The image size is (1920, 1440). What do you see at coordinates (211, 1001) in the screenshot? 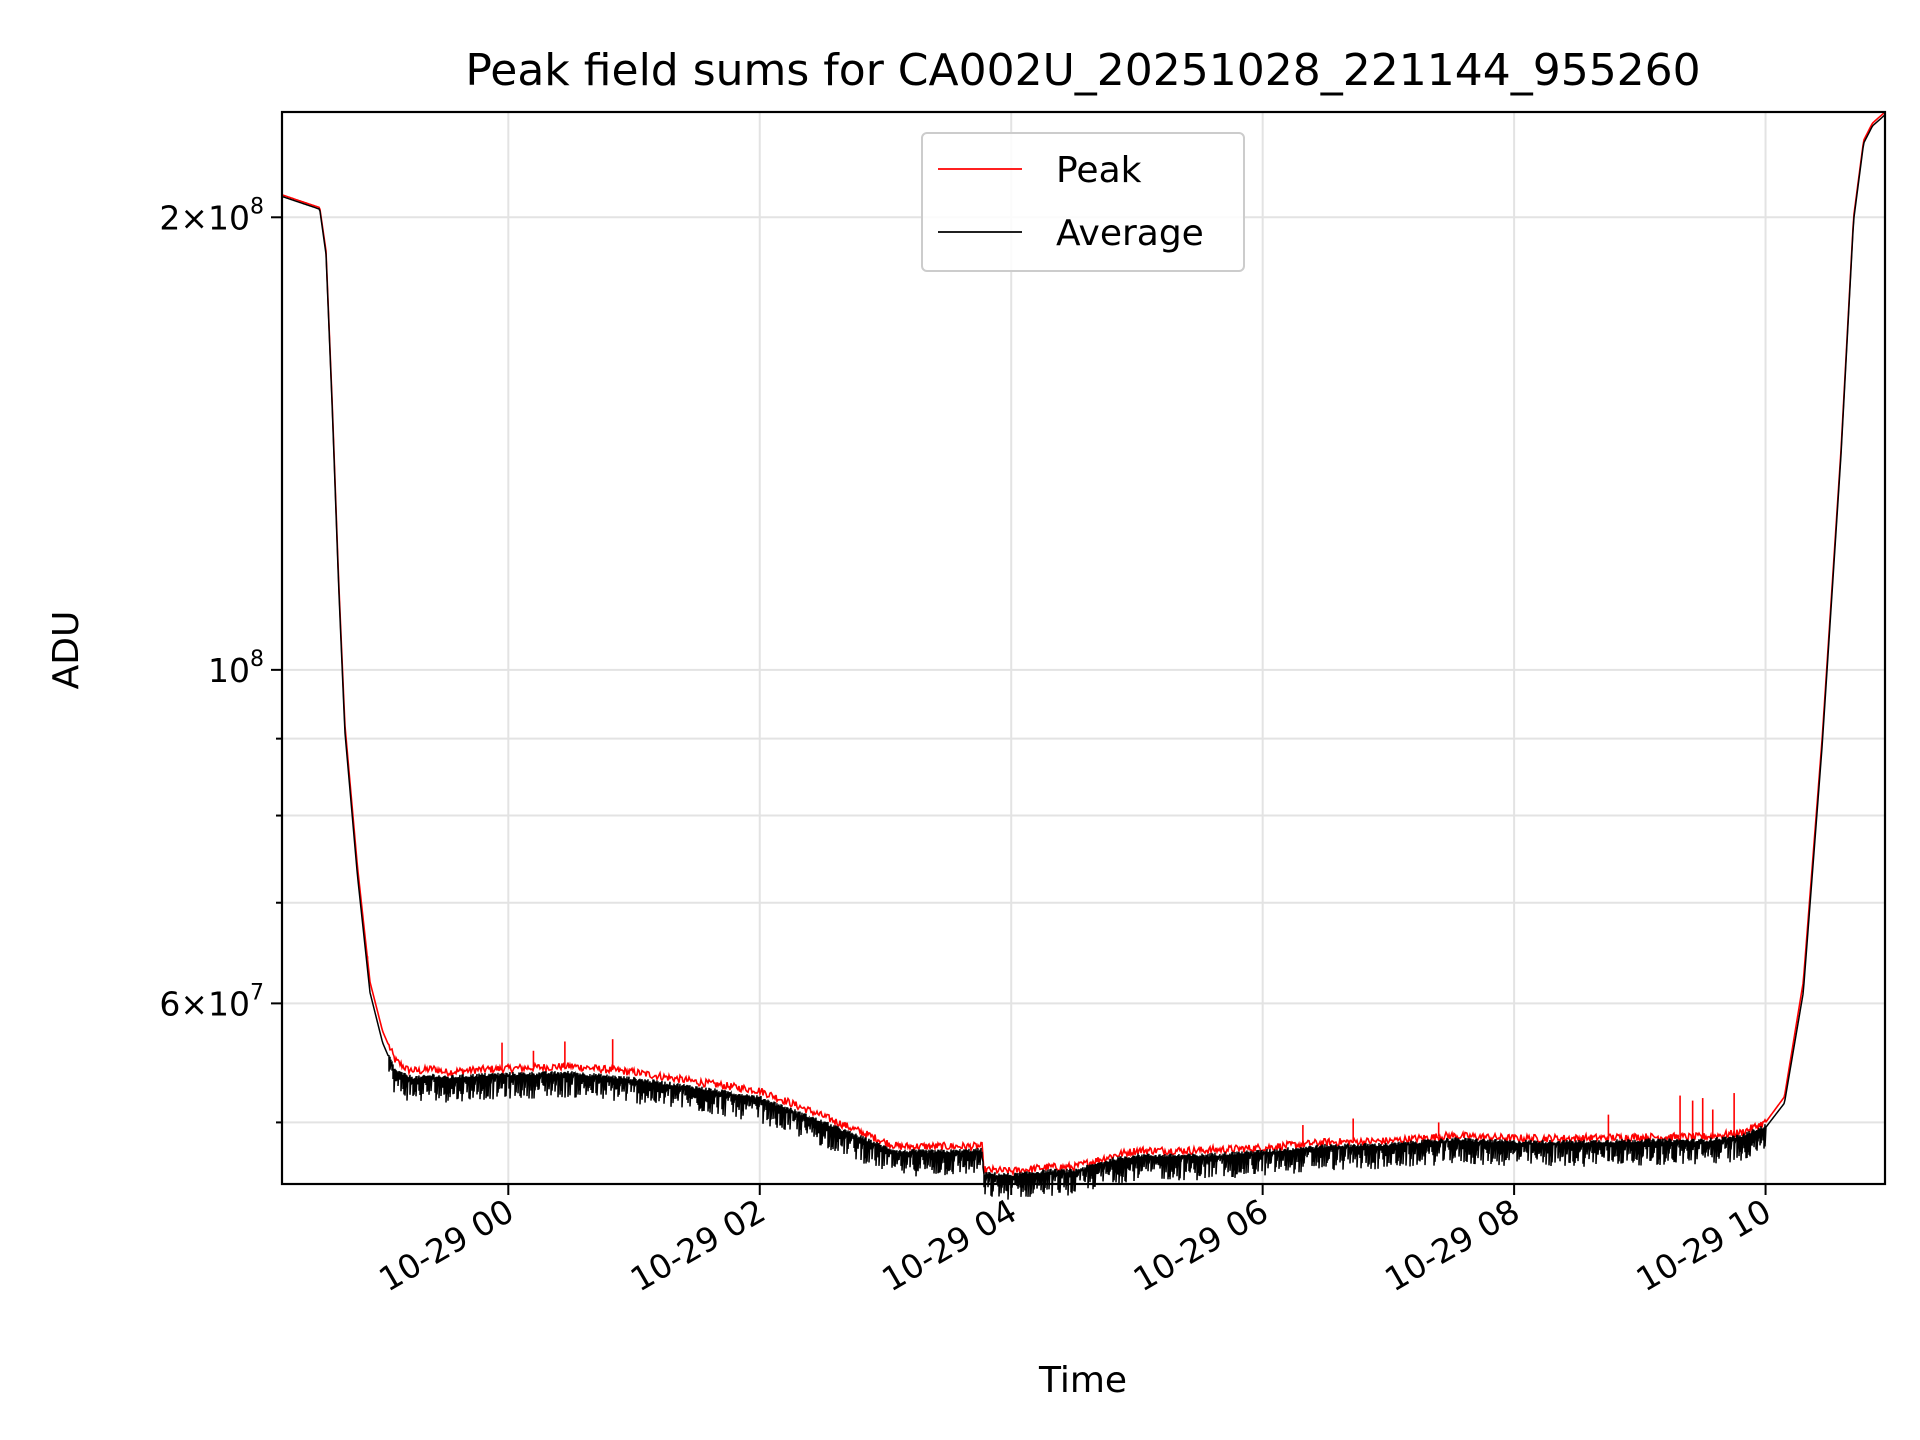
I see `y-tick-label: 6×107` at bounding box center [211, 1001].